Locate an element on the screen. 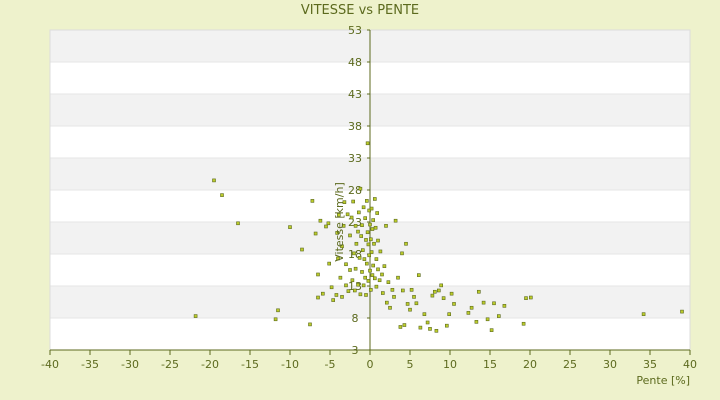  y-tick-label: 33 is located at coordinates (355, 158).